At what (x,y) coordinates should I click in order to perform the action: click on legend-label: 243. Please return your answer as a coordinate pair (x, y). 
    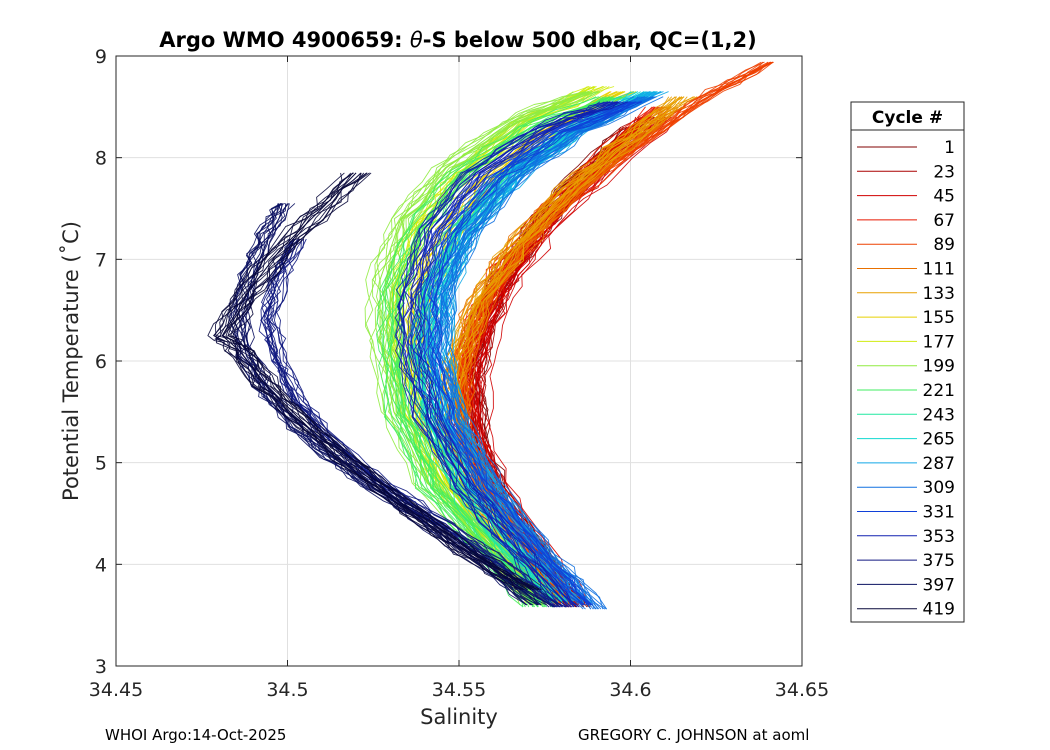
    Looking at the image, I should click on (939, 415).